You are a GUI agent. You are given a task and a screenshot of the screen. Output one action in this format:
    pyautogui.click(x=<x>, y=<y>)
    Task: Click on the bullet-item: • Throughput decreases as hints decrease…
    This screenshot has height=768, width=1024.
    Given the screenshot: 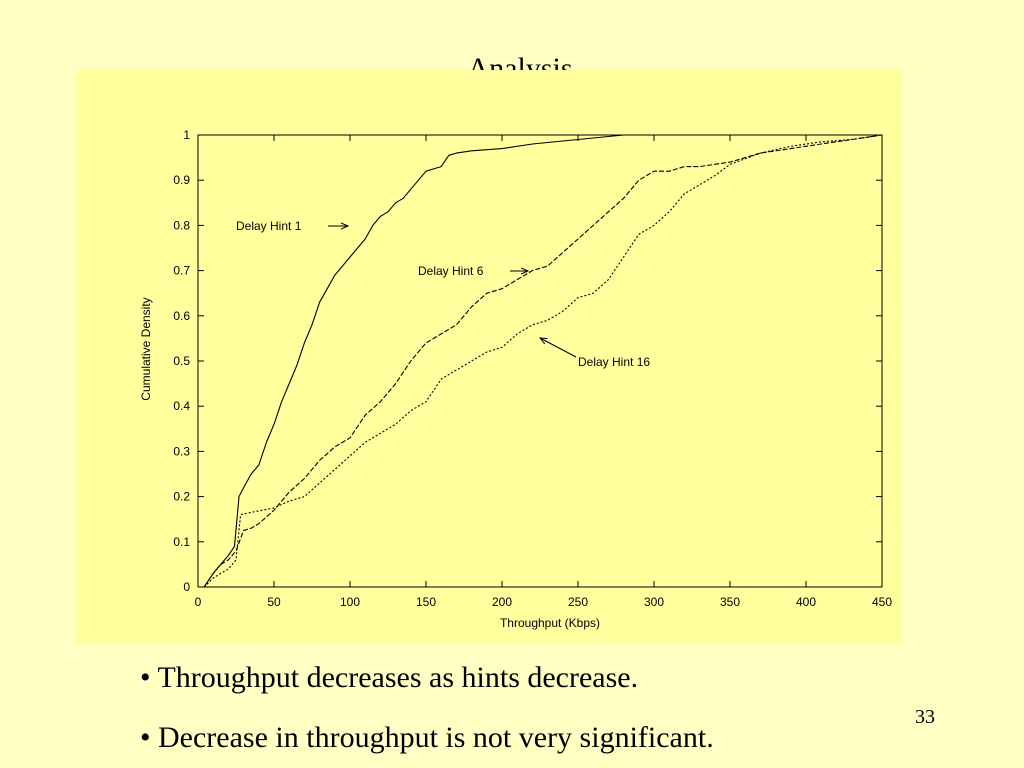 What is the action you would take?
    pyautogui.click(x=389, y=677)
    